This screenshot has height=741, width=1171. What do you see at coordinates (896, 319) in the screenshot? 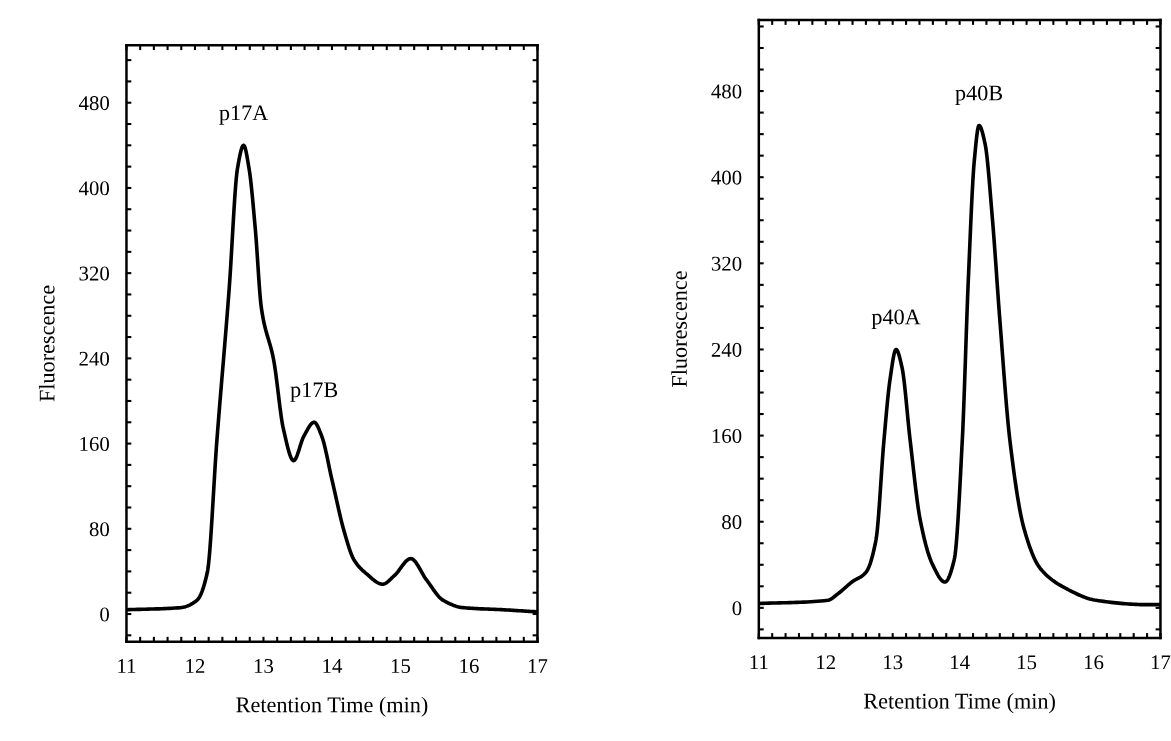
I see `annotation: p40A` at bounding box center [896, 319].